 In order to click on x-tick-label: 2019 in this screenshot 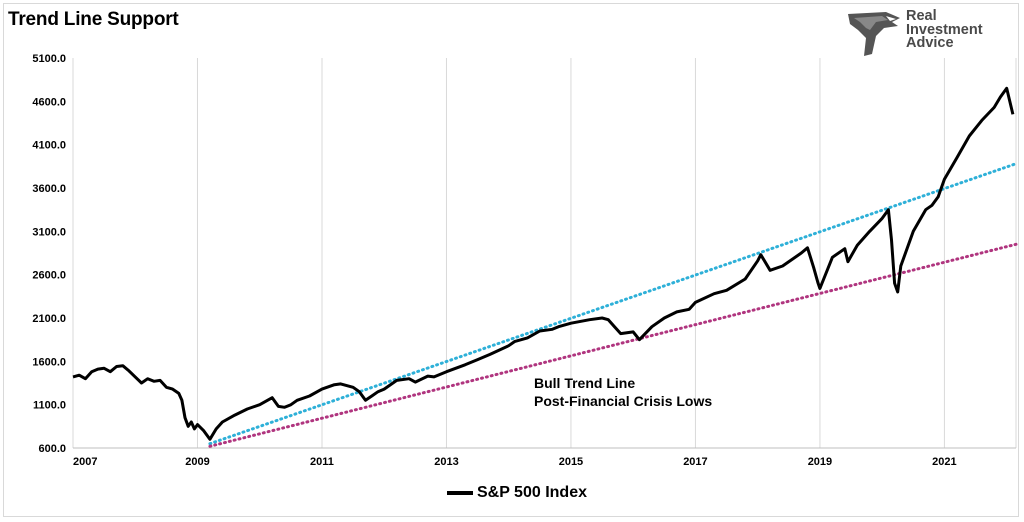, I will do `click(820, 462)`.